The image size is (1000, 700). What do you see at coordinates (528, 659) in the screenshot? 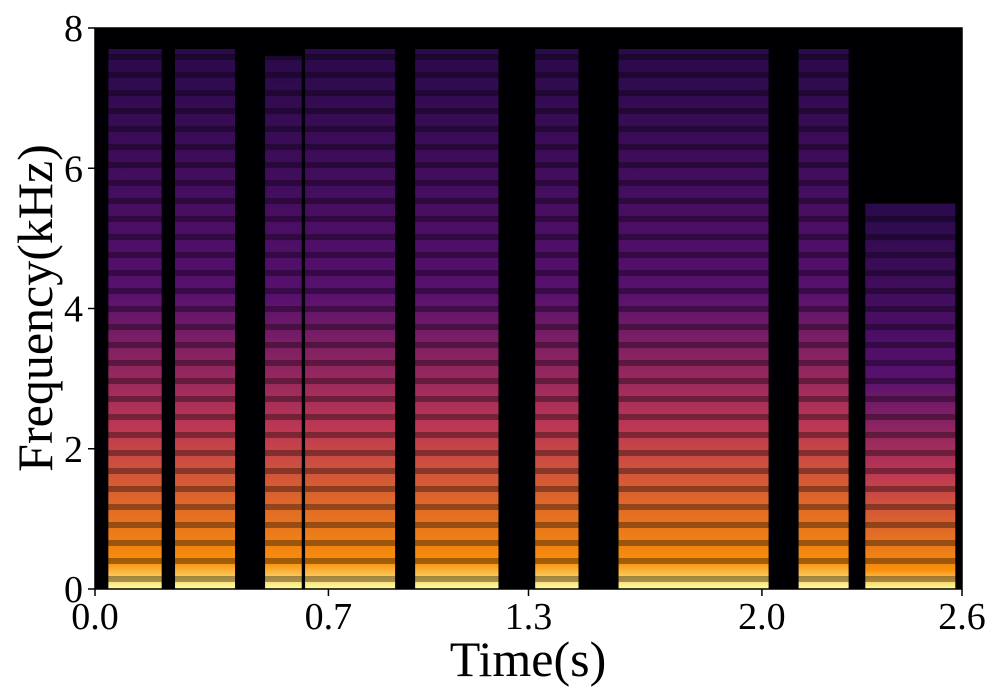
I see `x-axis-label: Time(s)` at bounding box center [528, 659].